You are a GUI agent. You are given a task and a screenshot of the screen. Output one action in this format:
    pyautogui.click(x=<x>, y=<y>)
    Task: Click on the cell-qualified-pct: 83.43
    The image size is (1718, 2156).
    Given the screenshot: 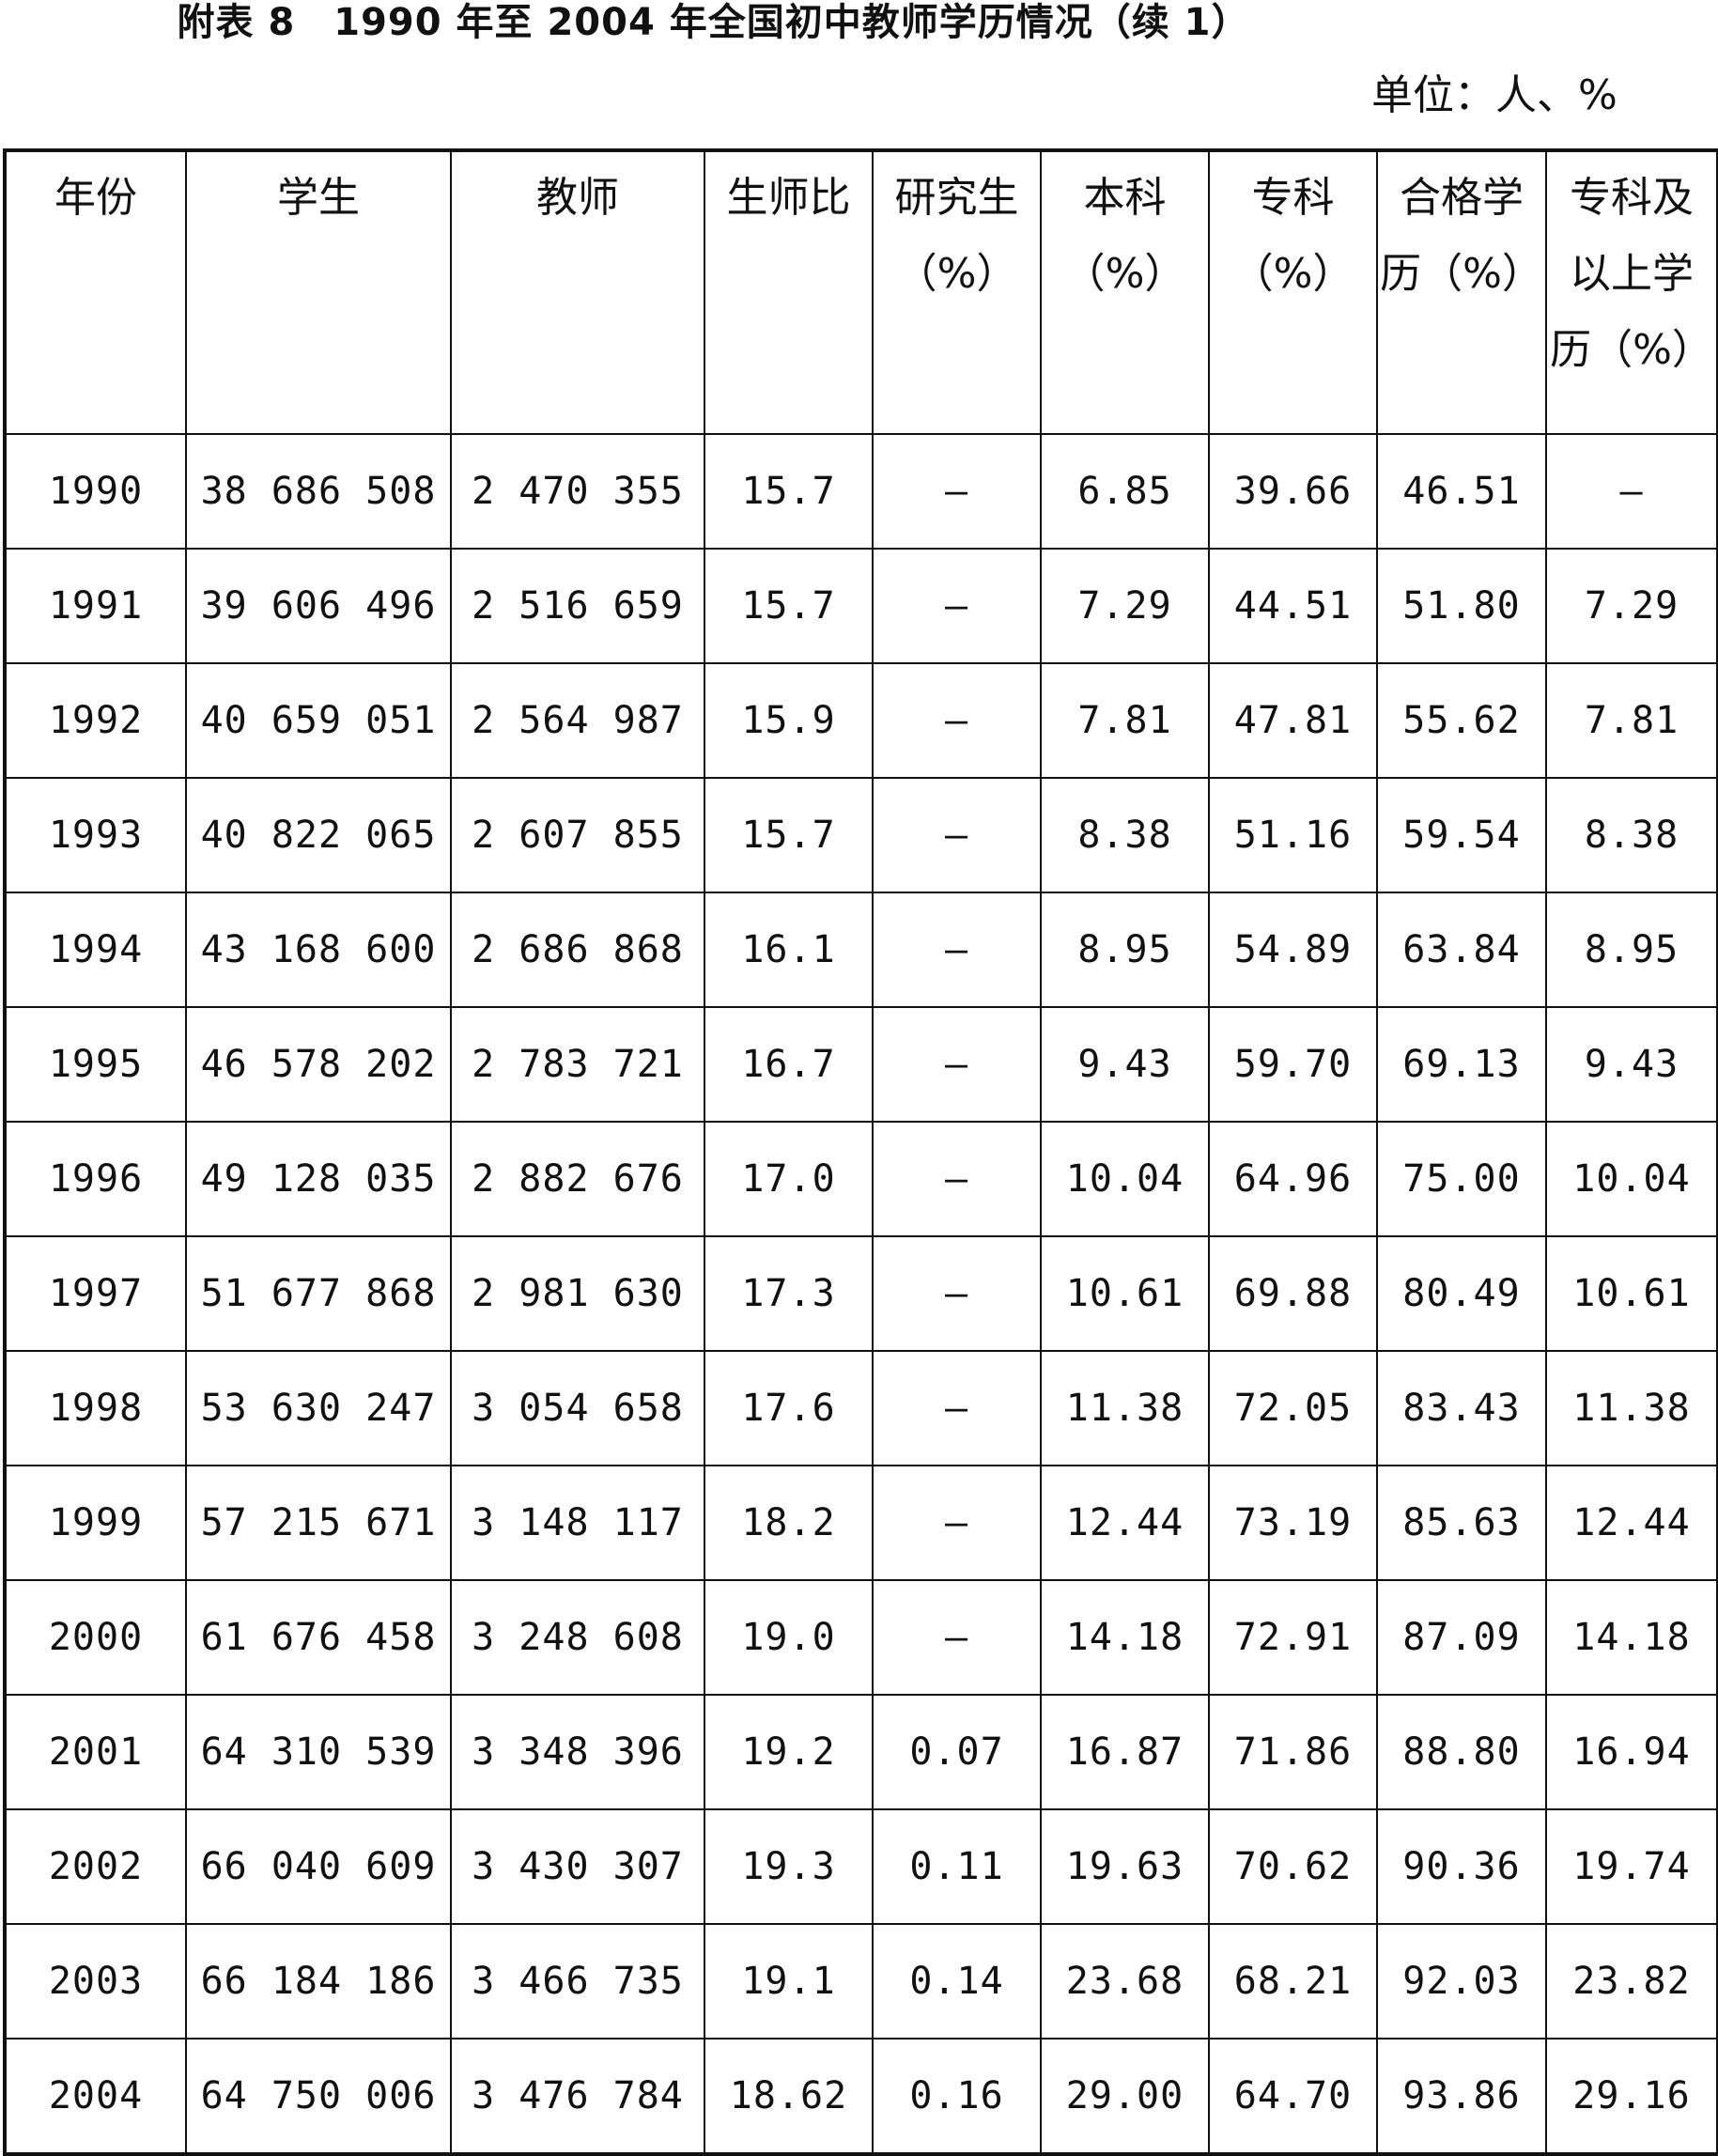 What is the action you would take?
    pyautogui.click(x=1462, y=1408)
    